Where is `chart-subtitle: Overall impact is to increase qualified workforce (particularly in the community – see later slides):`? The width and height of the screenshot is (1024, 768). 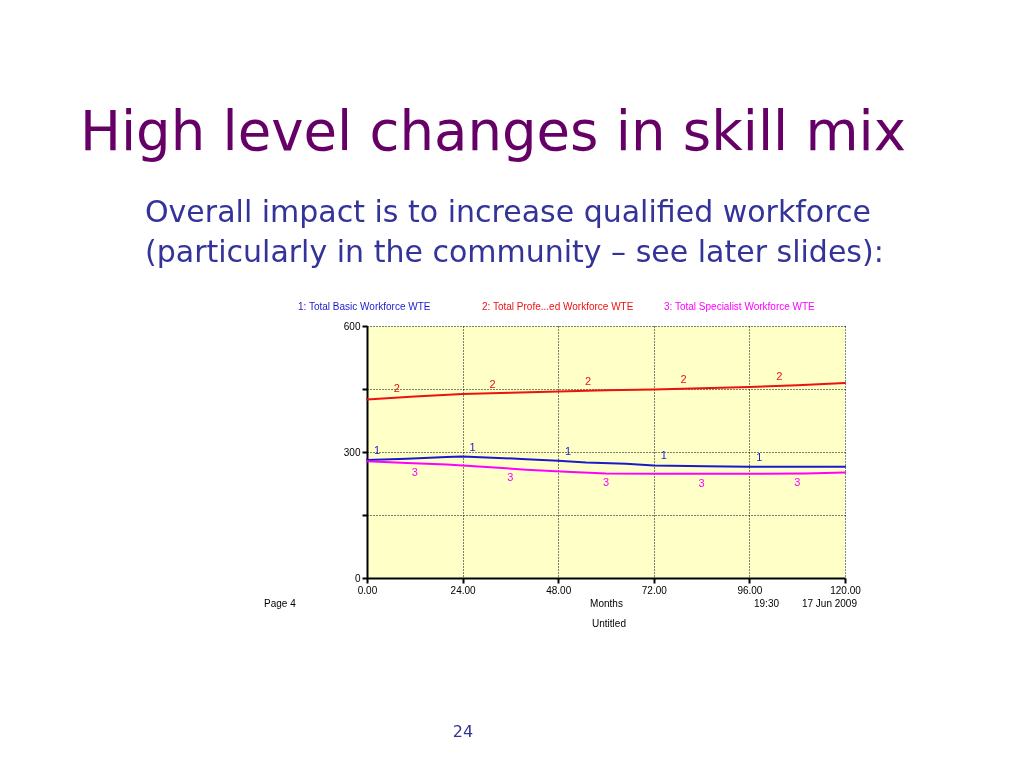
chart-subtitle: Overall impact is to increase qualified workforce (particularly in the community – see later slides): is located at coordinates (514, 231).